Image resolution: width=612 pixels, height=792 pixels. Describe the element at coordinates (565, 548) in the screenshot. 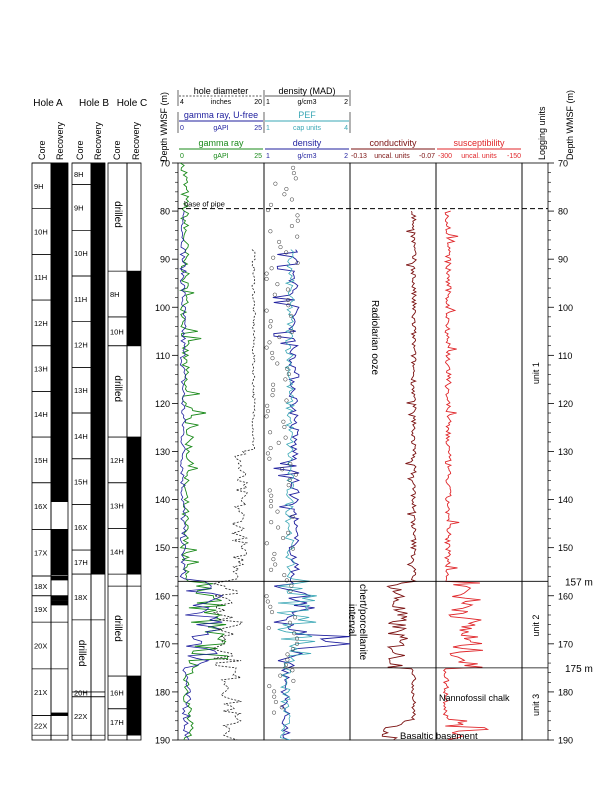

I see `right-axis-tick-label: 150` at that location.